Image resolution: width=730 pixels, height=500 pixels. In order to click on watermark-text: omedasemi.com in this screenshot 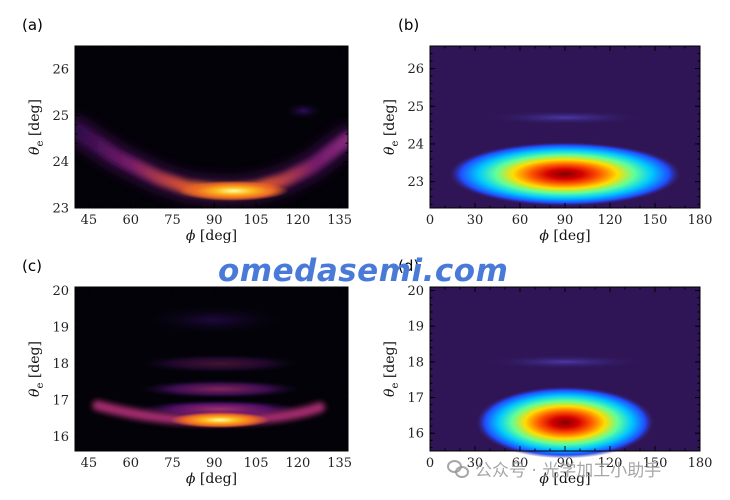, I will do `click(363, 271)`.